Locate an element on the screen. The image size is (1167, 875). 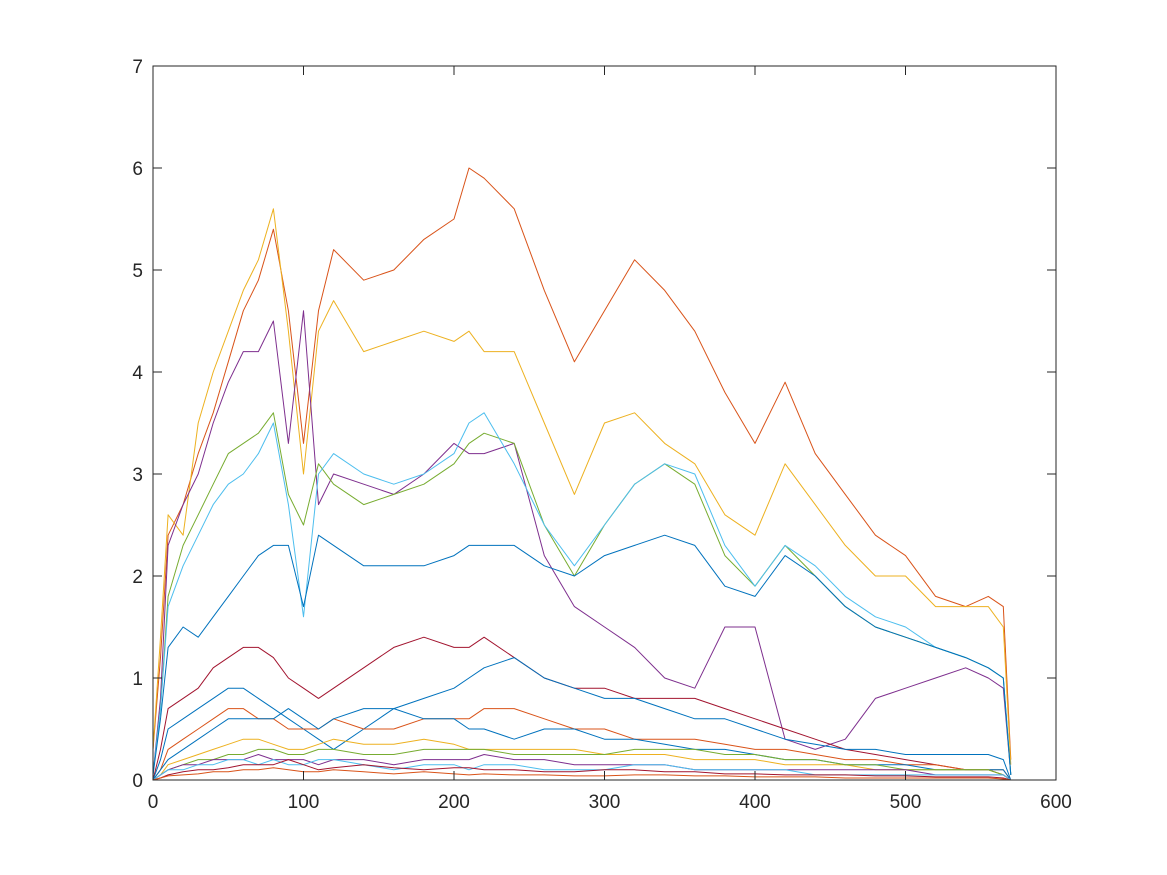
x-tick-label: 300 is located at coordinates (605, 802).